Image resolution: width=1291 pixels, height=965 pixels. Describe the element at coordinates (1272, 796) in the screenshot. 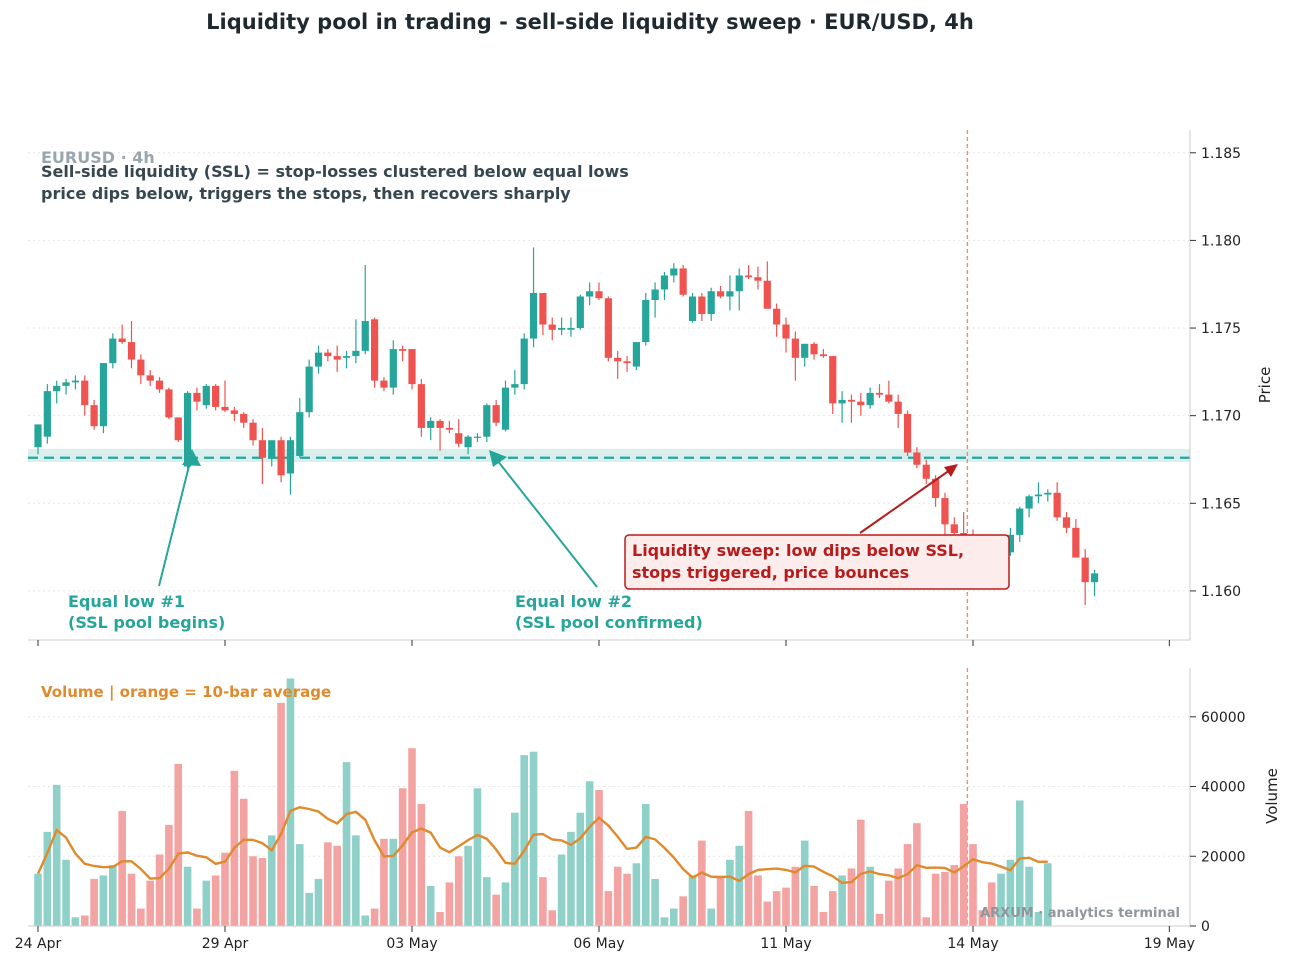

I see `volume-axis-label: Volume` at that location.